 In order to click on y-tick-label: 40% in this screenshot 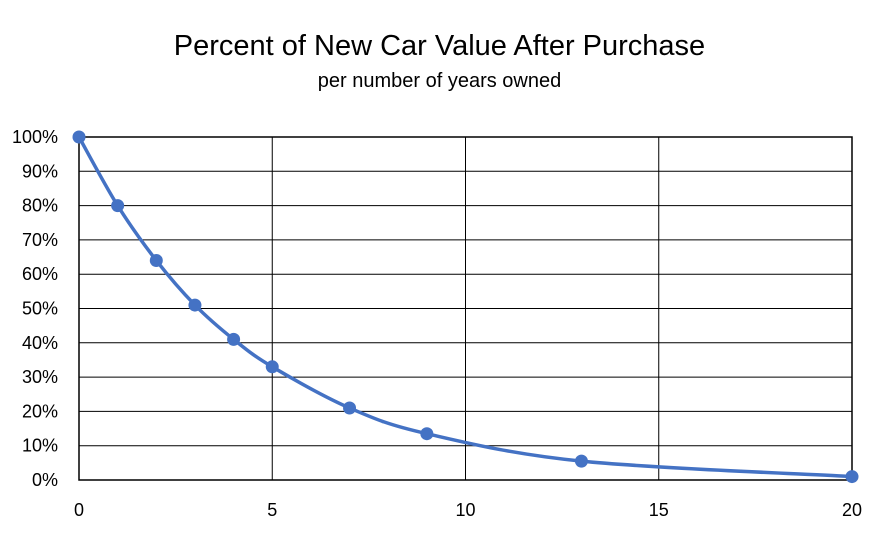, I will do `click(40, 343)`.